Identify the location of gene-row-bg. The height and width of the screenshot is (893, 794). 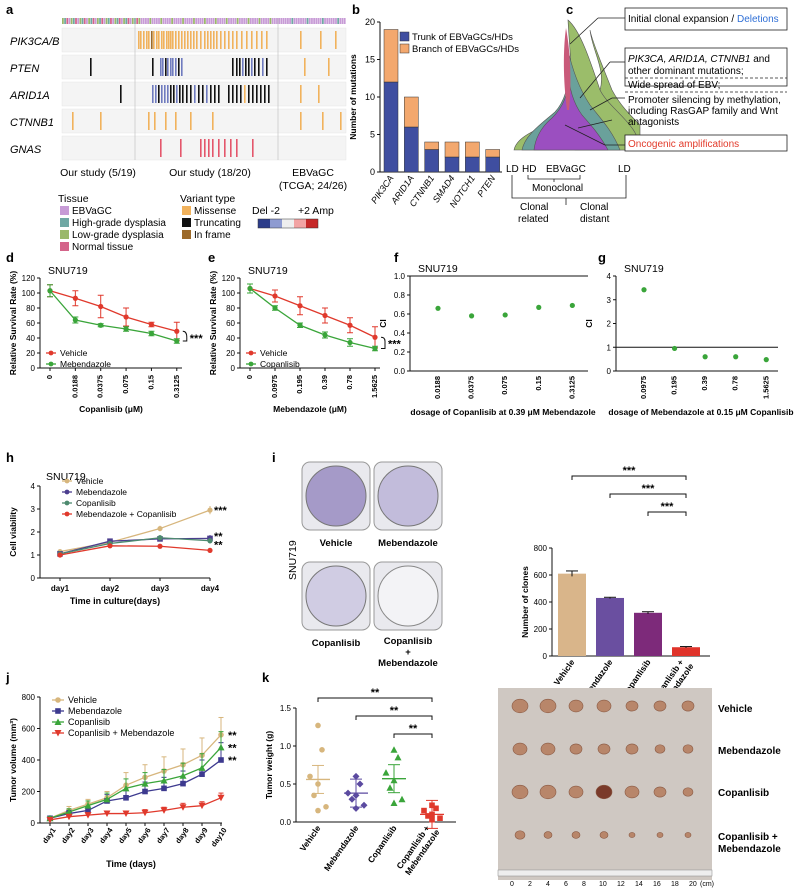
(204, 94).